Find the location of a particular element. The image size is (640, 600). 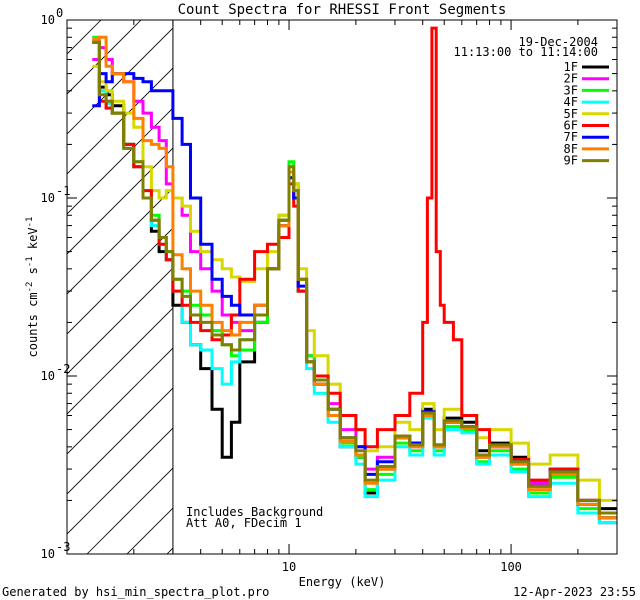

legend-date: 19-Dec-2004 is located at coordinates (558, 42).